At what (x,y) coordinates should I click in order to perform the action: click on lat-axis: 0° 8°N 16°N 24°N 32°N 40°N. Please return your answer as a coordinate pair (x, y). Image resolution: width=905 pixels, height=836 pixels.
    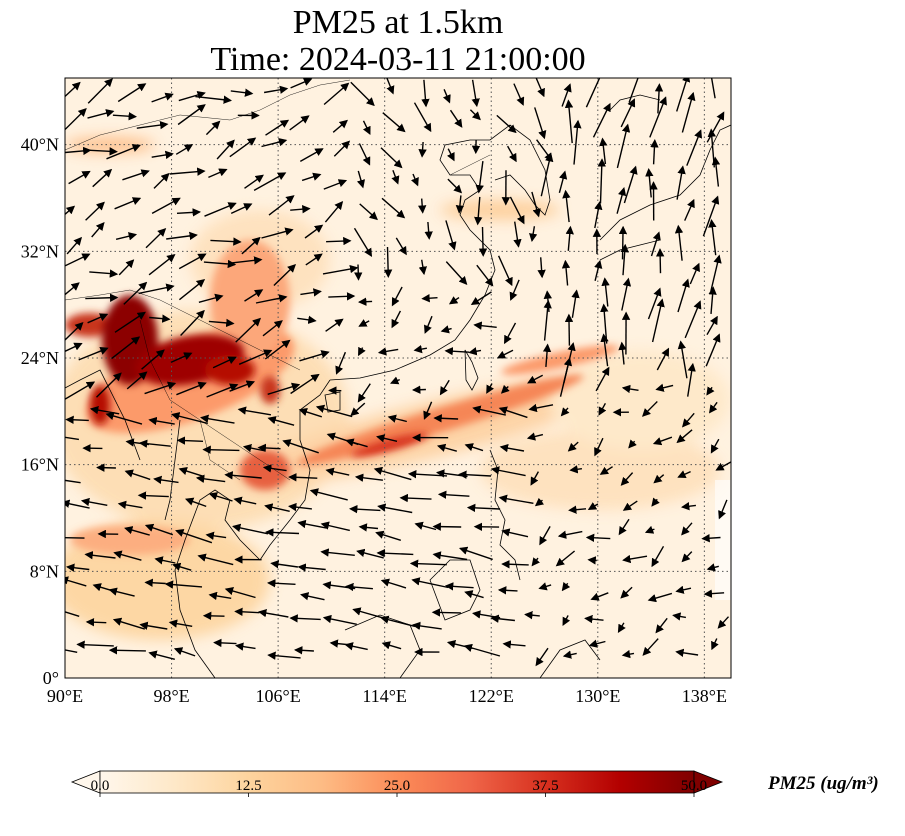
    Looking at the image, I should click on (40, 411).